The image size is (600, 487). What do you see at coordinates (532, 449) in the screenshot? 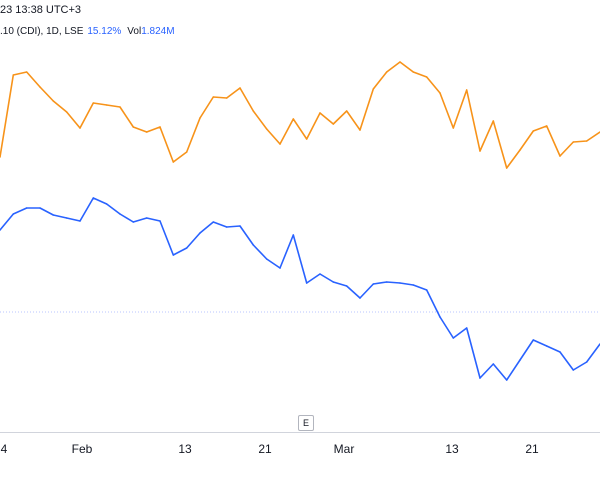
I see `x-tick-label: 21` at bounding box center [532, 449].